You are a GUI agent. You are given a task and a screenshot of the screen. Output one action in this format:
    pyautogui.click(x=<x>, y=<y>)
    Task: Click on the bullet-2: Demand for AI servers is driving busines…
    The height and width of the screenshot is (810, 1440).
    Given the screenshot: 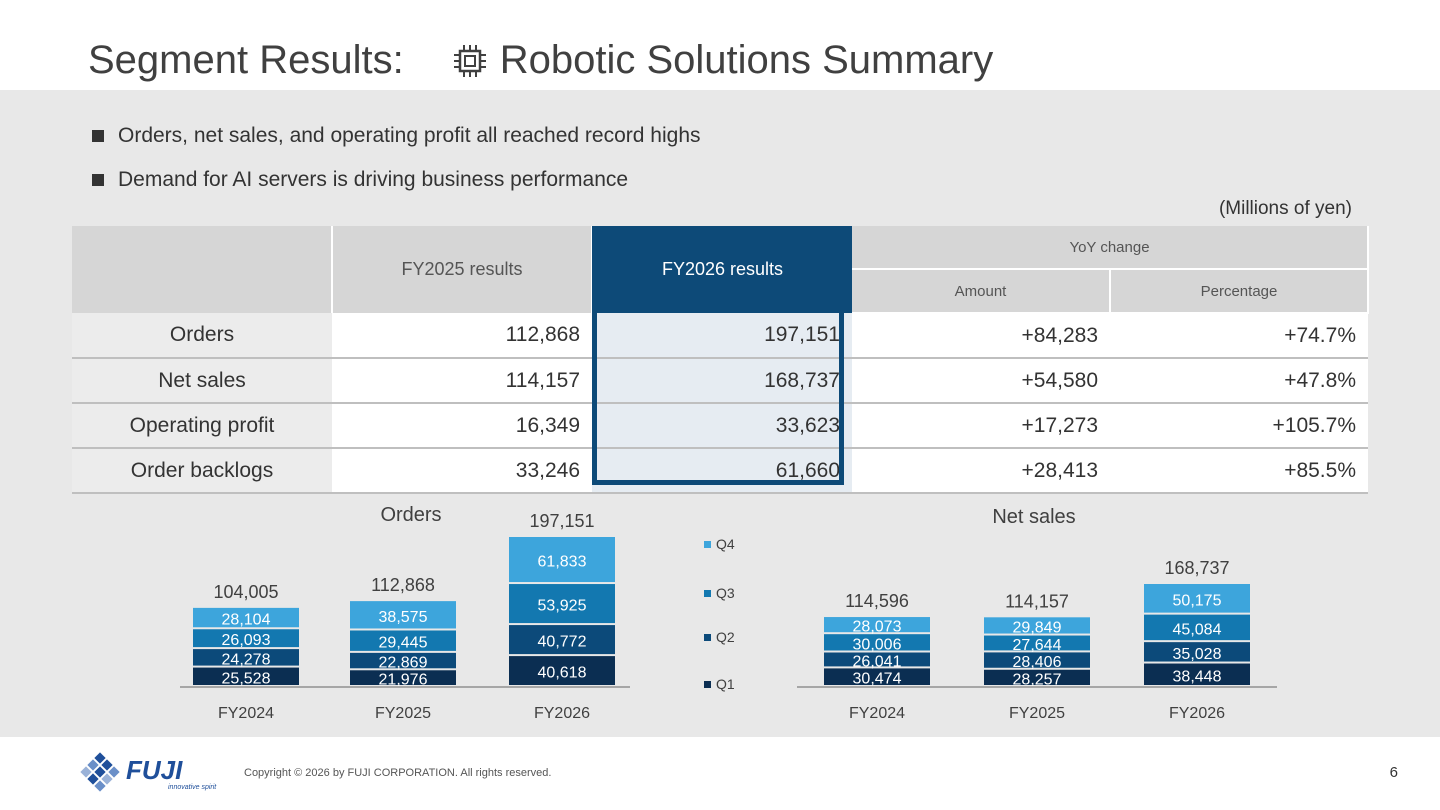 What is the action you would take?
    pyautogui.click(x=360, y=180)
    